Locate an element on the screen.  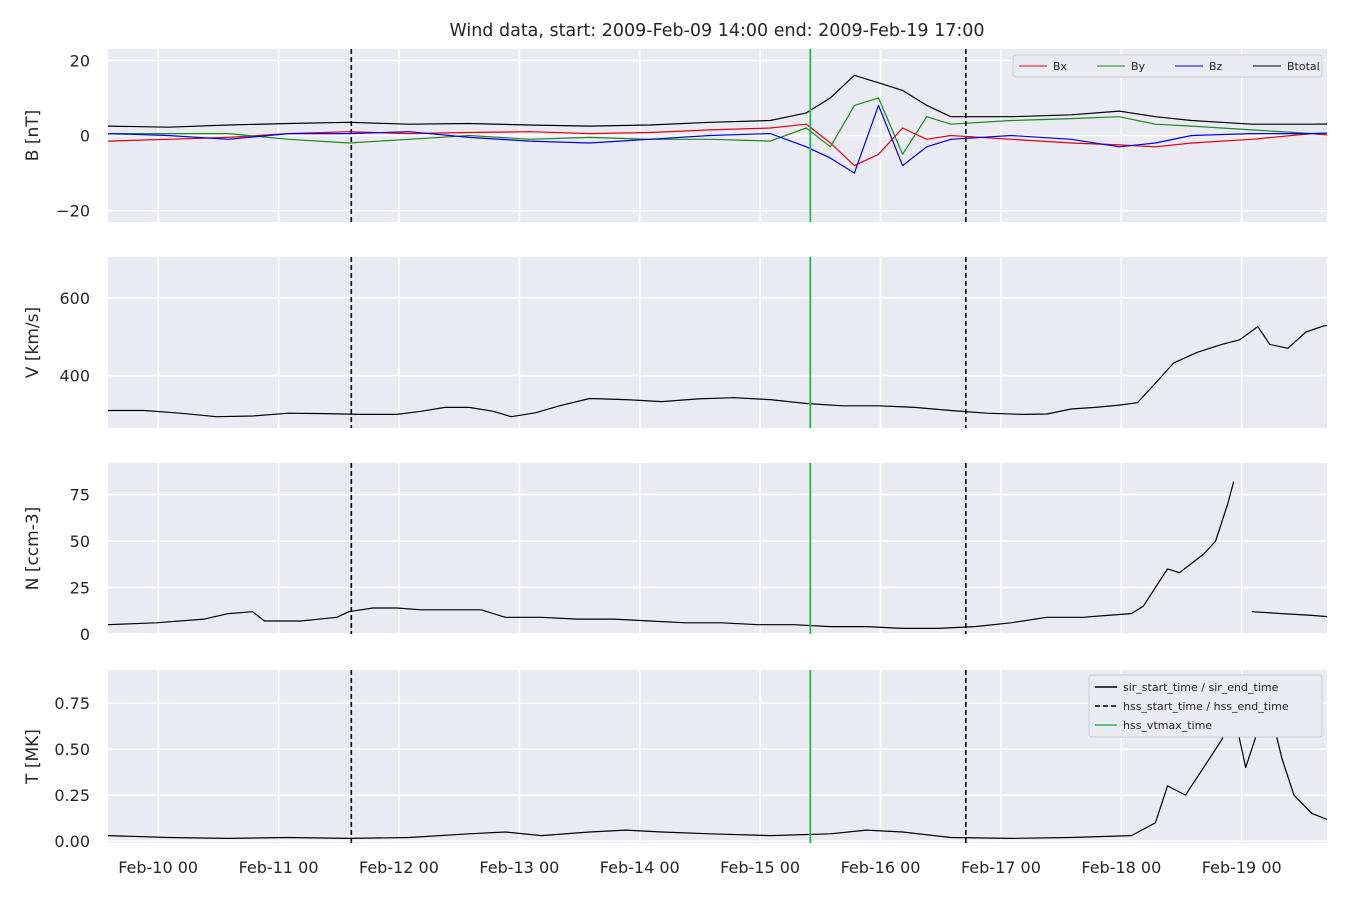
x-tick-label: Feb-10 00 is located at coordinates (158, 867).